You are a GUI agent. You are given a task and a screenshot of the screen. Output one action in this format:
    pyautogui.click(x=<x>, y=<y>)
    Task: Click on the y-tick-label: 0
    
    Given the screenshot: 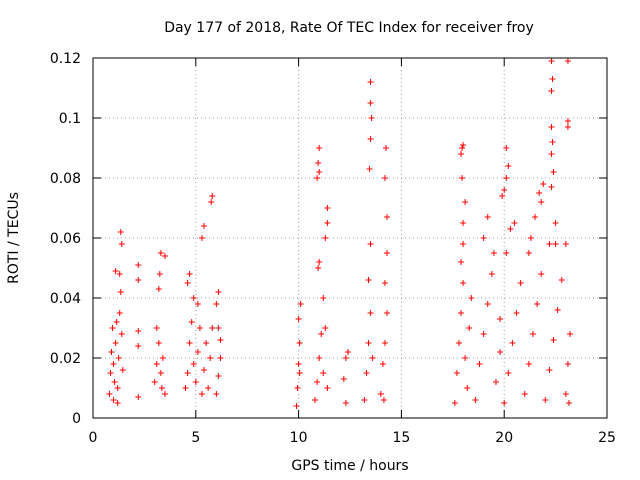 What is the action you would take?
    pyautogui.click(x=76, y=419)
    